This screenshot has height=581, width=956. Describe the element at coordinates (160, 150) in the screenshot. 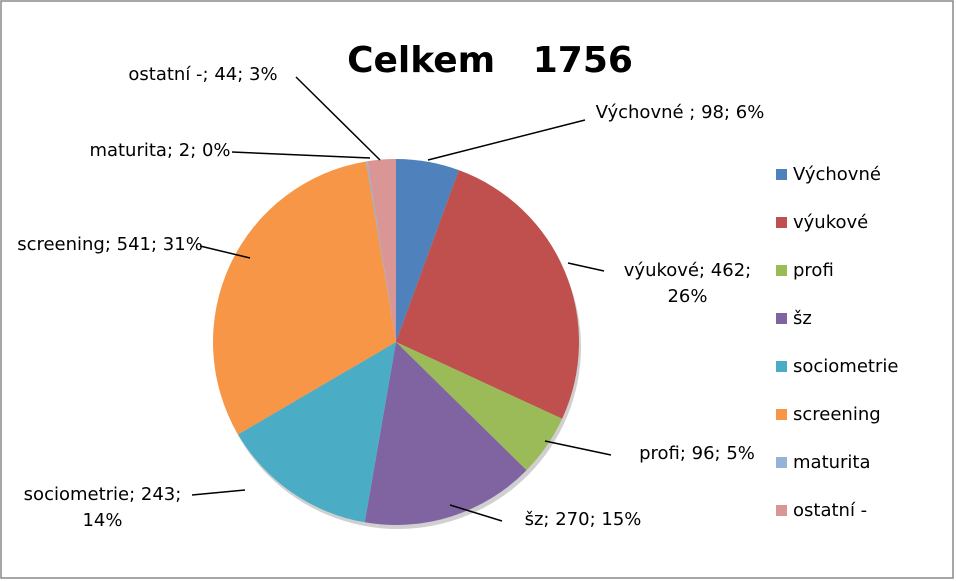

I see `data-label: maturita; 2; 0%` at that location.